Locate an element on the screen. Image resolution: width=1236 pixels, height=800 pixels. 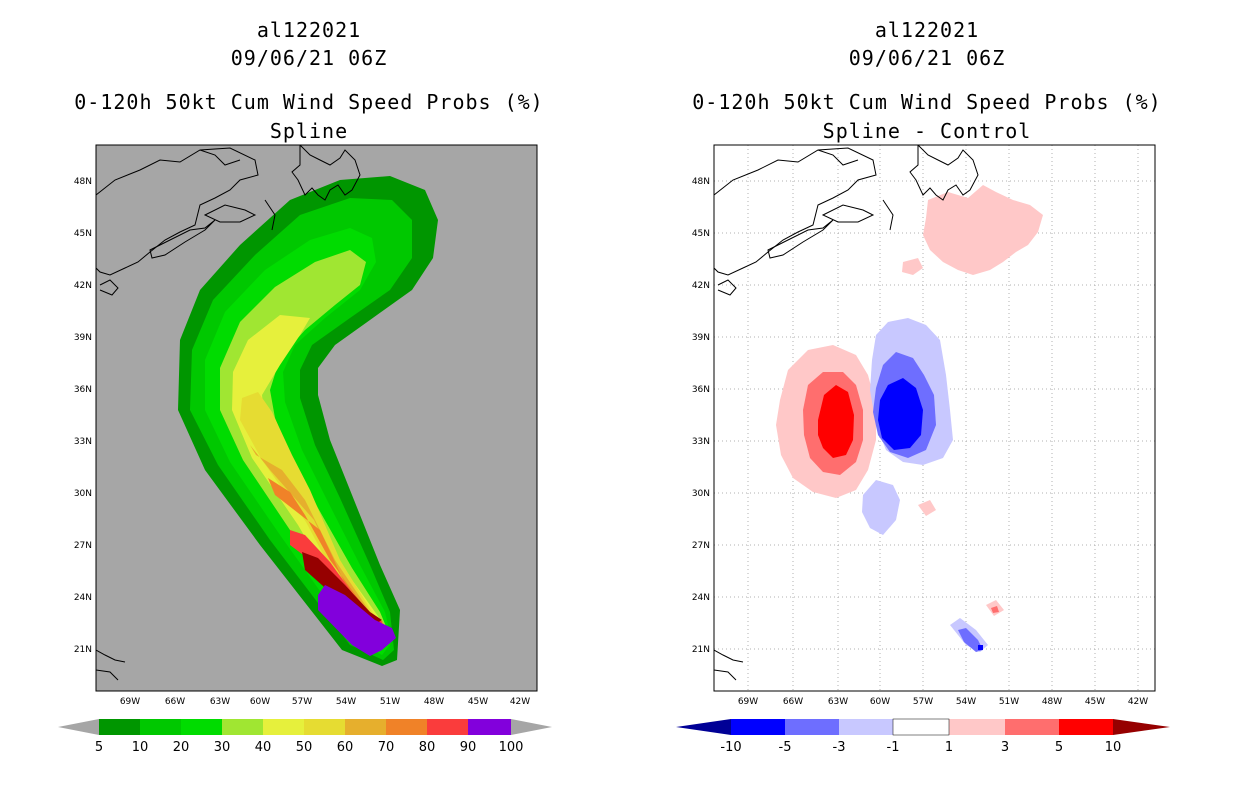
colorbar-label: 1 is located at coordinates (949, 747).